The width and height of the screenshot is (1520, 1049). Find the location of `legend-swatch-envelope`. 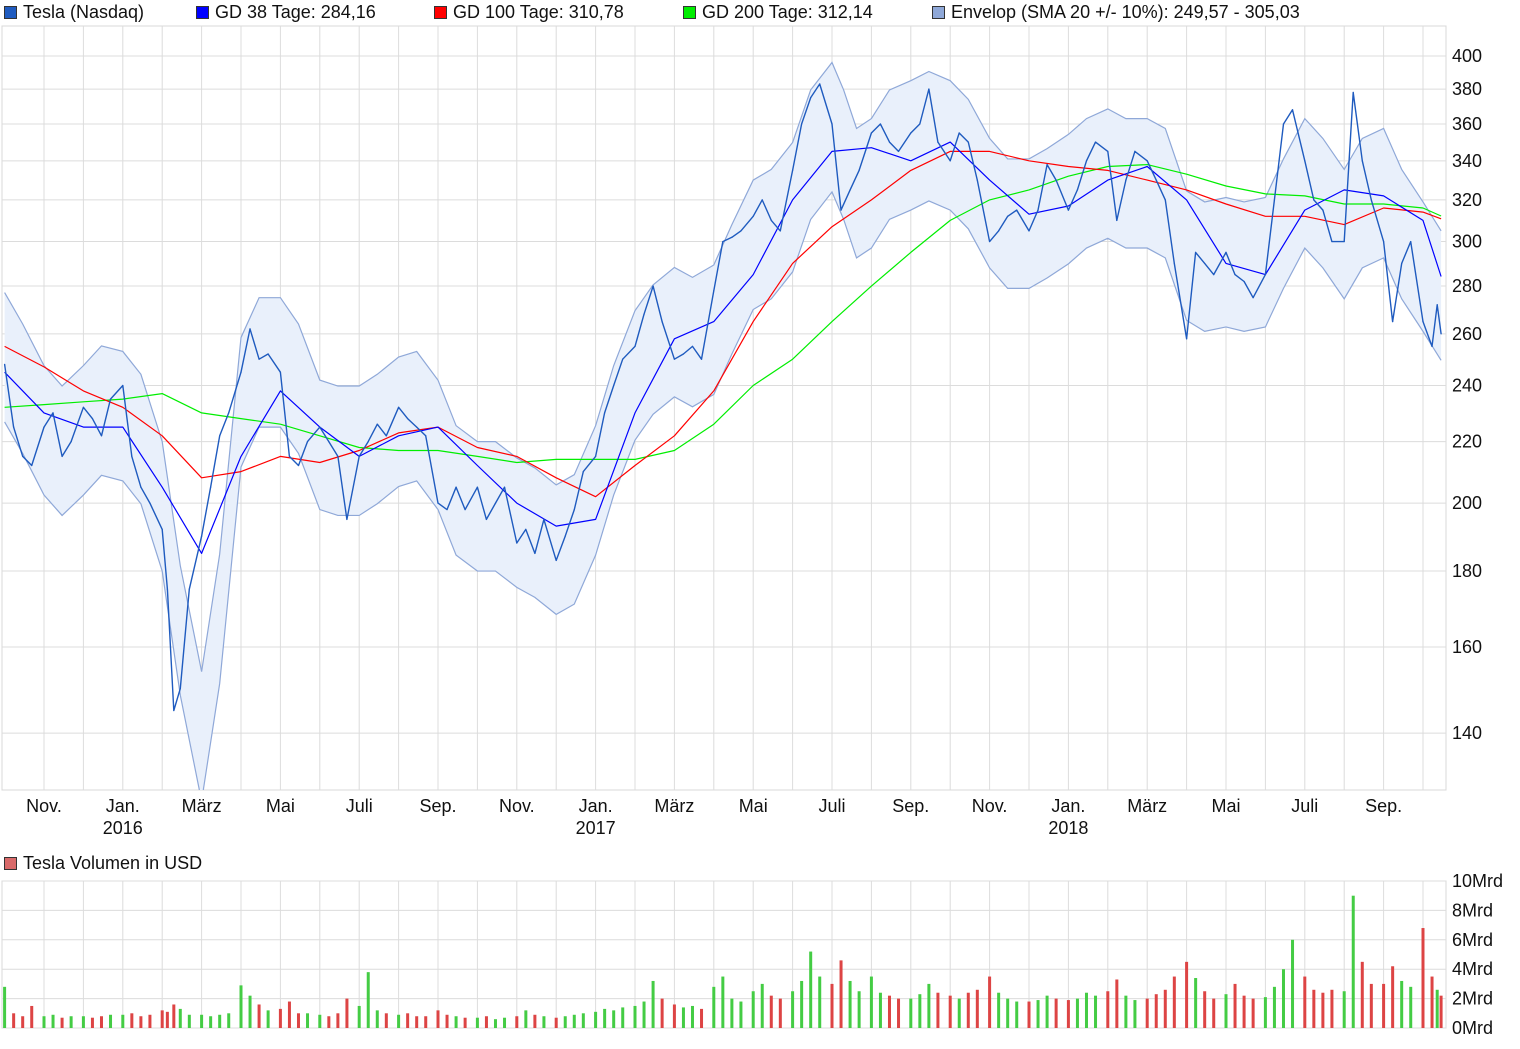

legend-swatch-envelope is located at coordinates (938, 12).